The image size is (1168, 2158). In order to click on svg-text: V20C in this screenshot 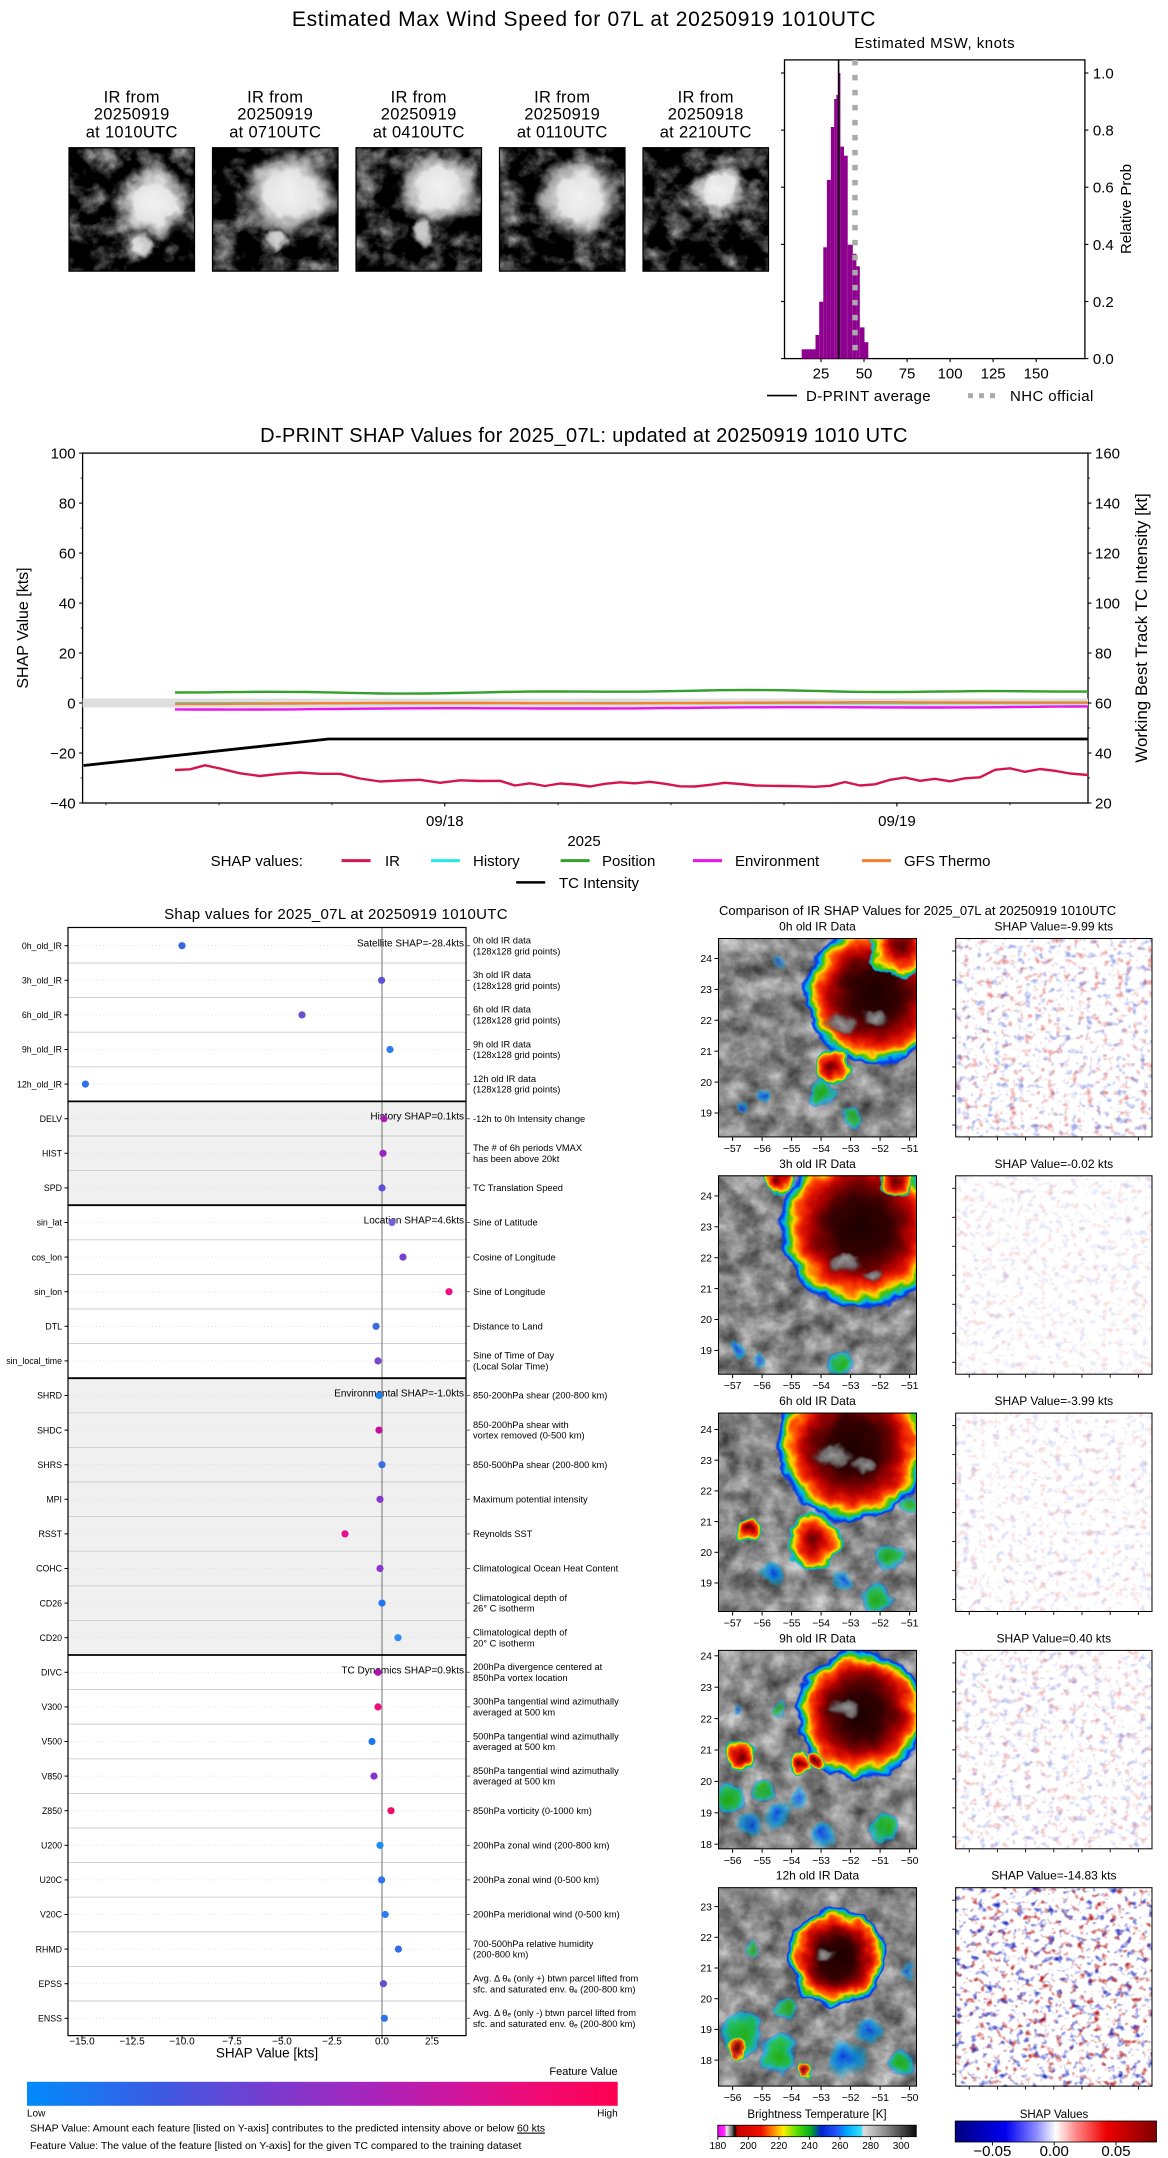, I will do `click(51, 1915)`.